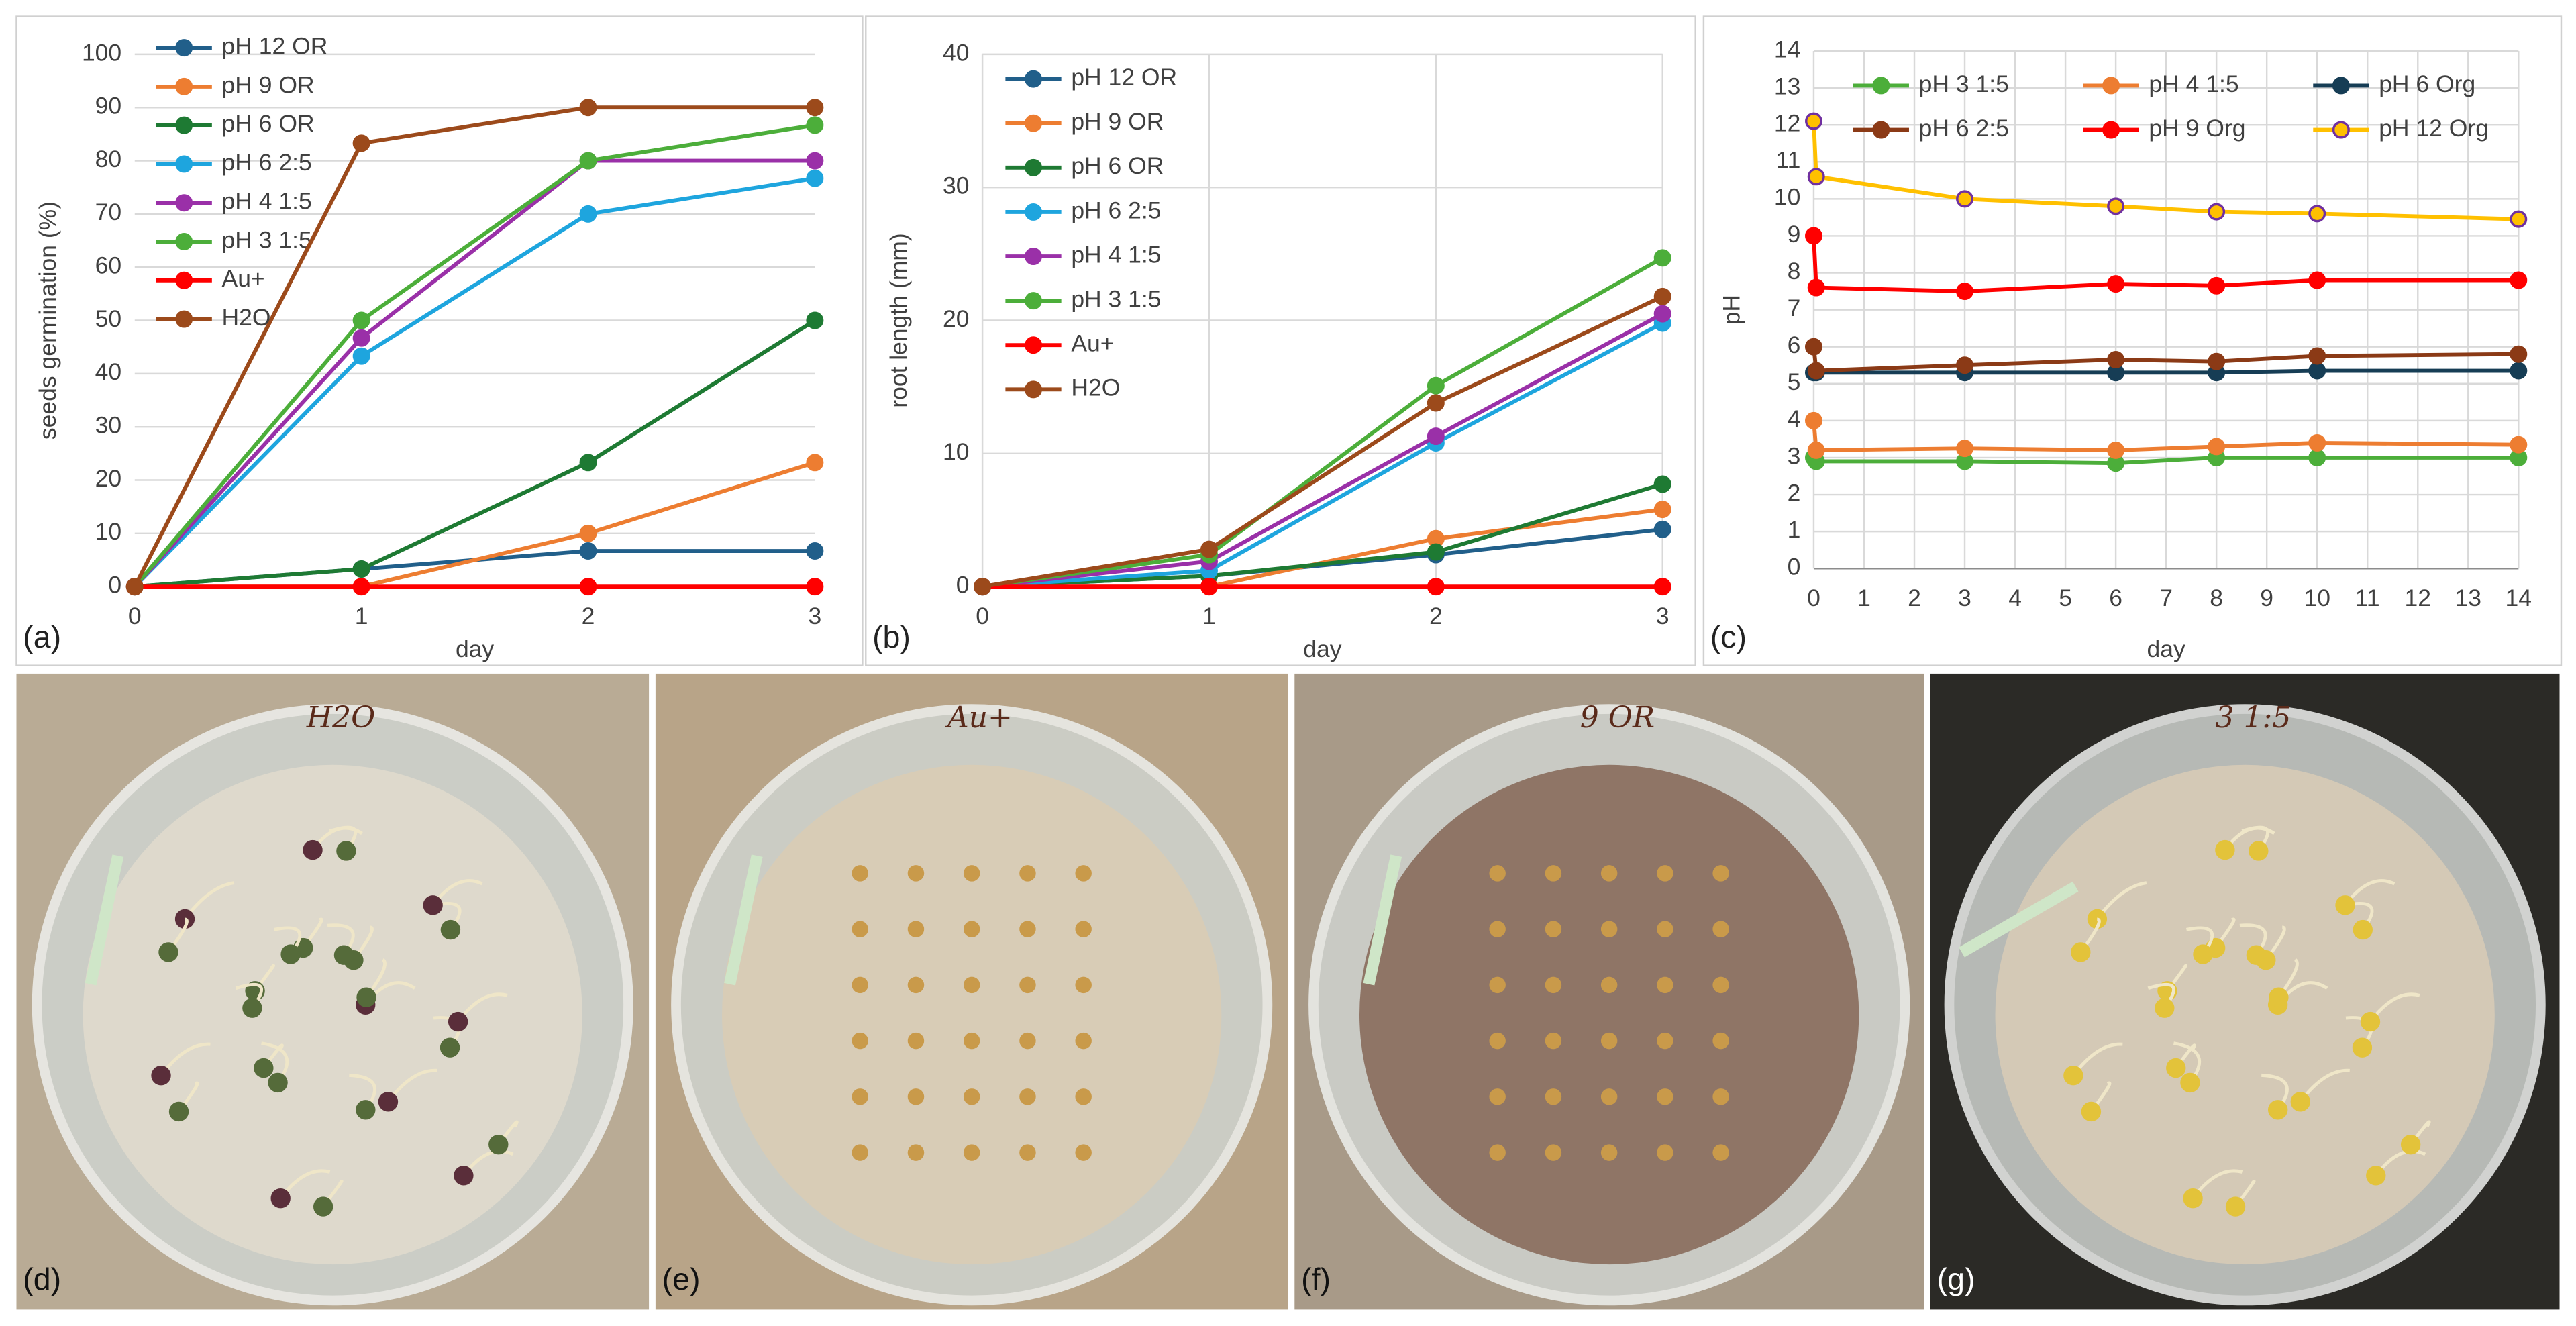 The image size is (2576, 1326). Describe the element at coordinates (1794, 308) in the screenshot. I see `y-tick-label: 7` at that location.